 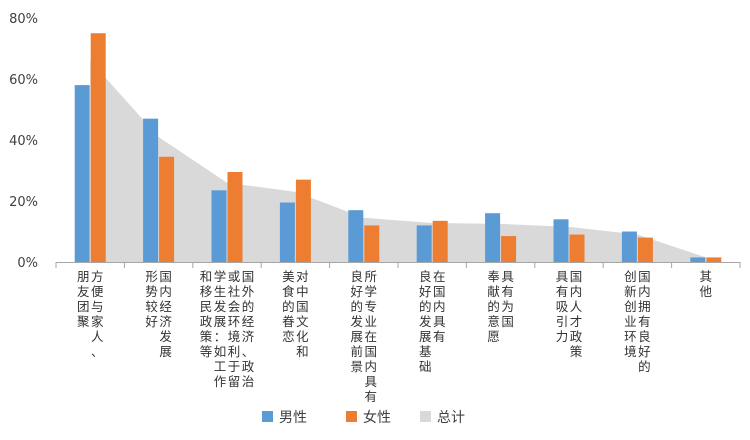 What do you see at coordinates (234, 381) in the screenshot?
I see `category-label-char: 留` at bounding box center [234, 381].